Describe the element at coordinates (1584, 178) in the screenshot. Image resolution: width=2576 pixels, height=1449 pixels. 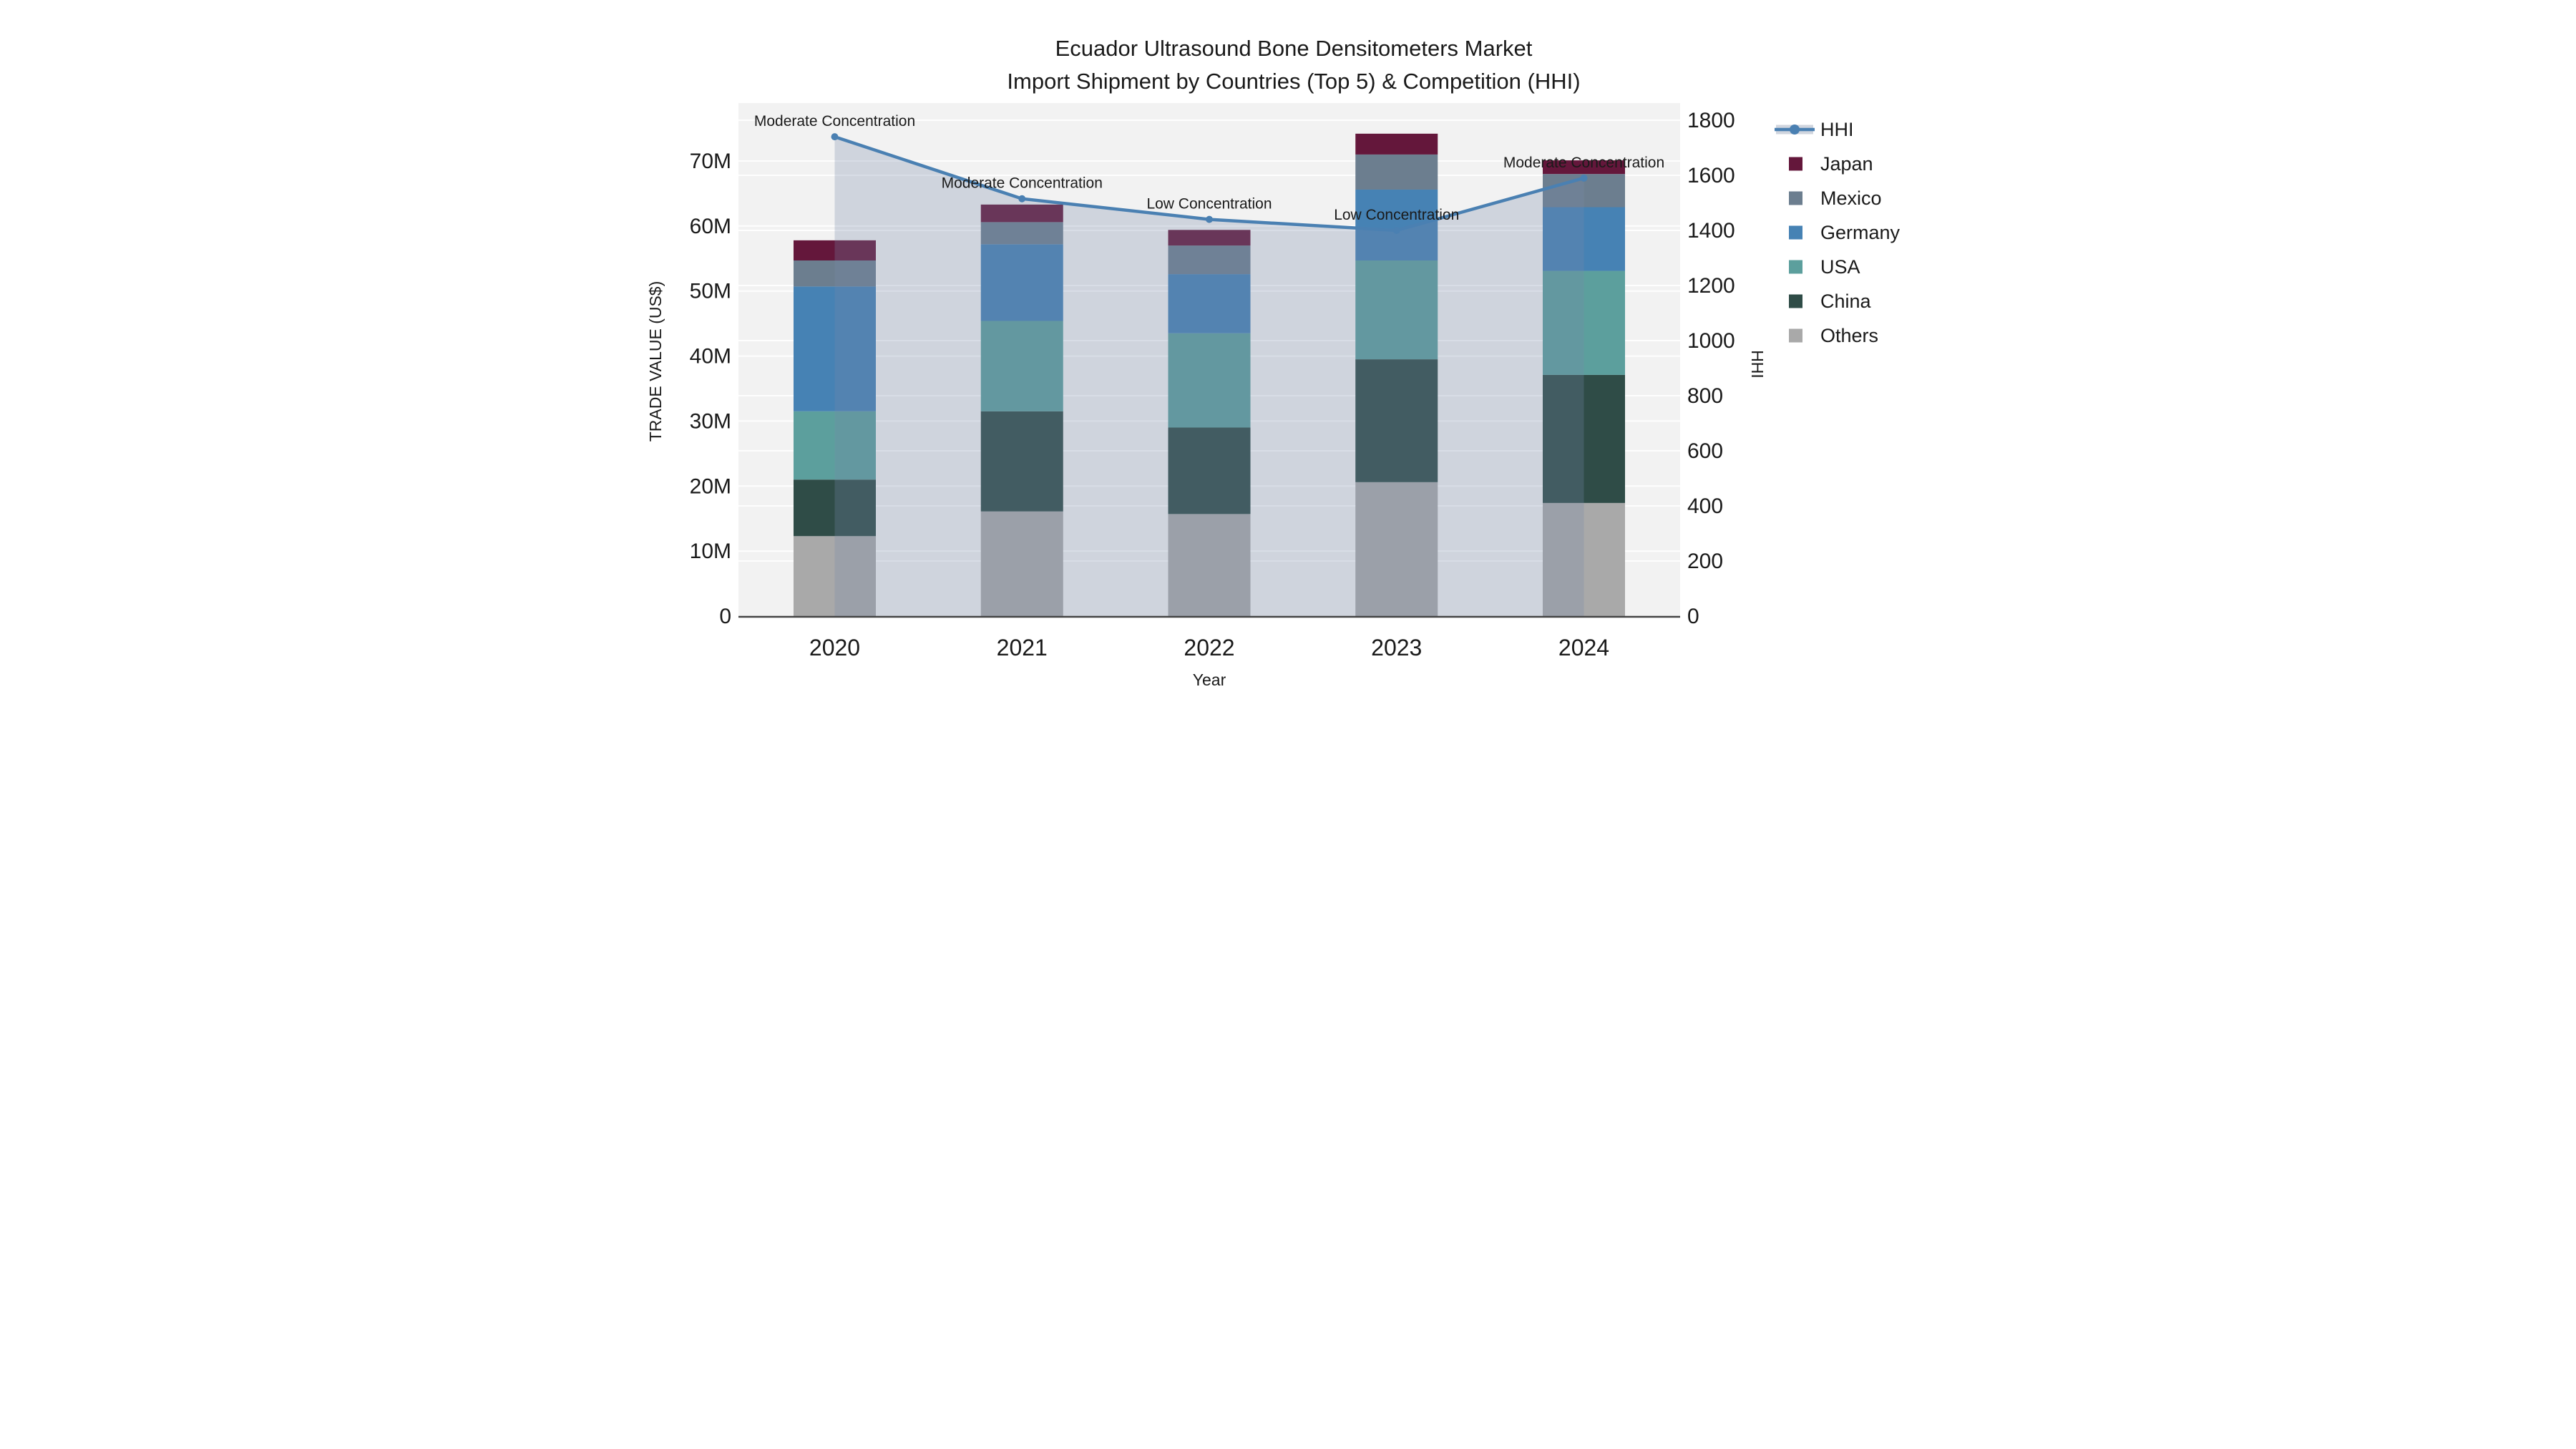
I see `hhi-marker-2024` at that location.